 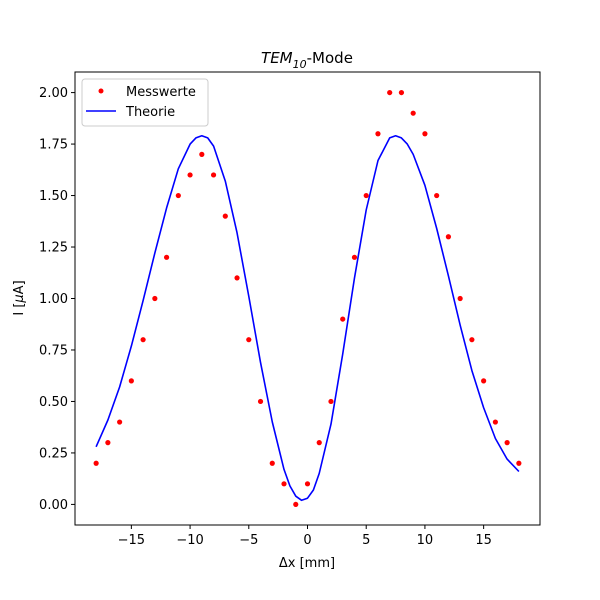 What do you see at coordinates (53, 93) in the screenshot?
I see `y-tick-label: 2.00` at bounding box center [53, 93].